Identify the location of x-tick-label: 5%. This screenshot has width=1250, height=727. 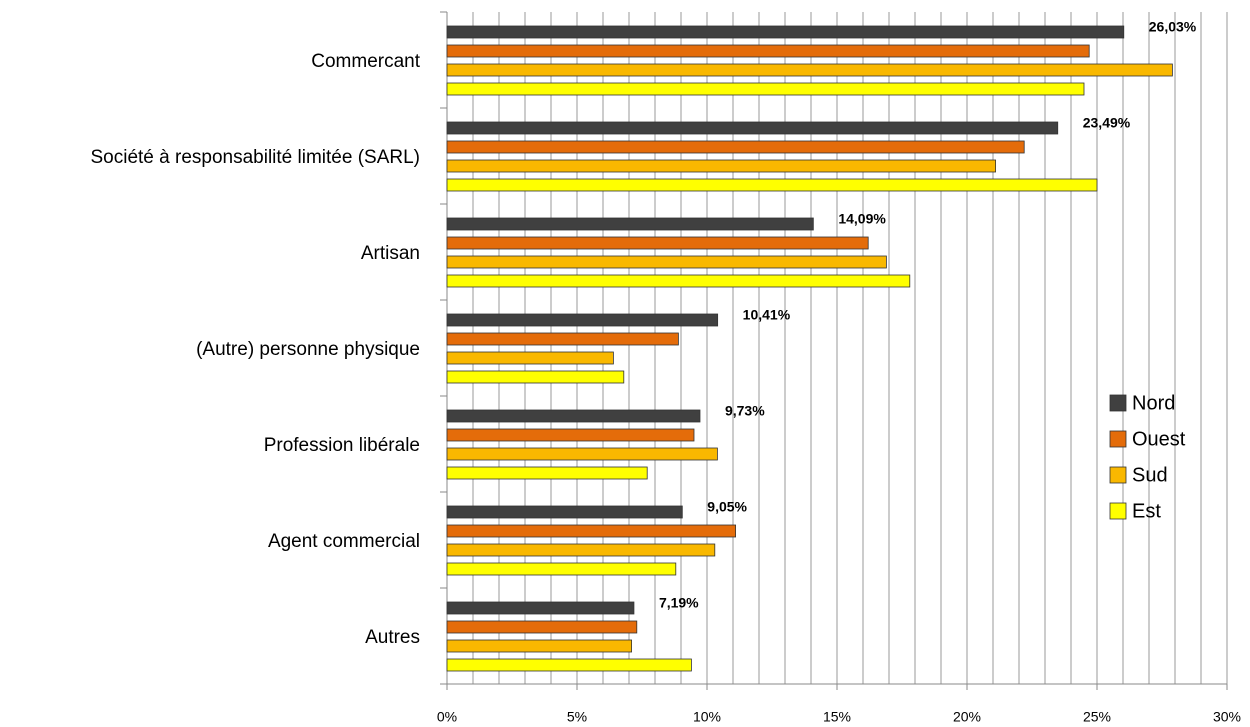
(577, 717).